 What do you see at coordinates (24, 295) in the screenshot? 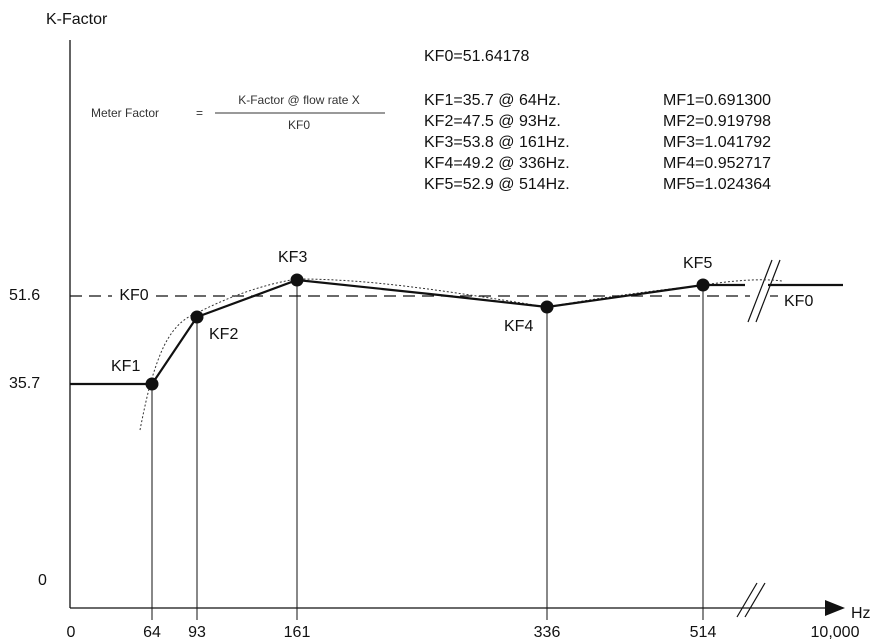
I see `y-tick-label-51-6: 51.6` at bounding box center [24, 295].